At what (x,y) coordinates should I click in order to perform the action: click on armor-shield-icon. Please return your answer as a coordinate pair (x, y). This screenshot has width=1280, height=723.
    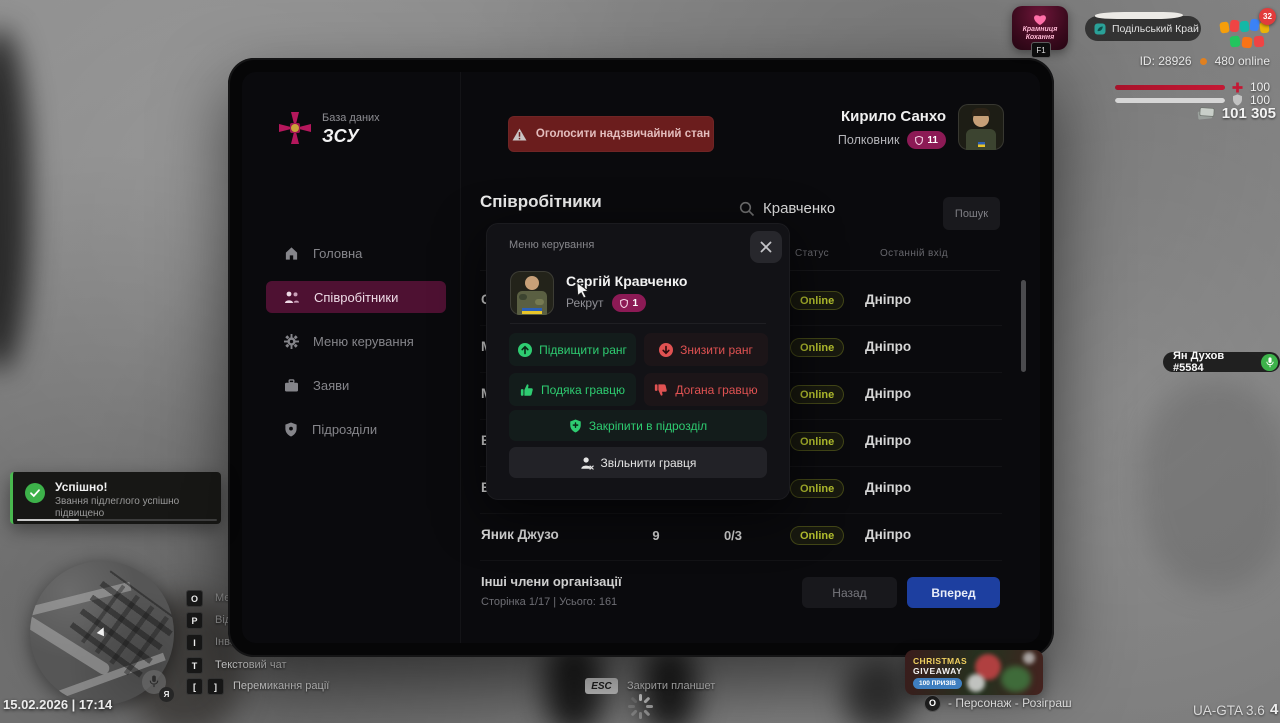
    Looking at the image, I should click on (1237, 100).